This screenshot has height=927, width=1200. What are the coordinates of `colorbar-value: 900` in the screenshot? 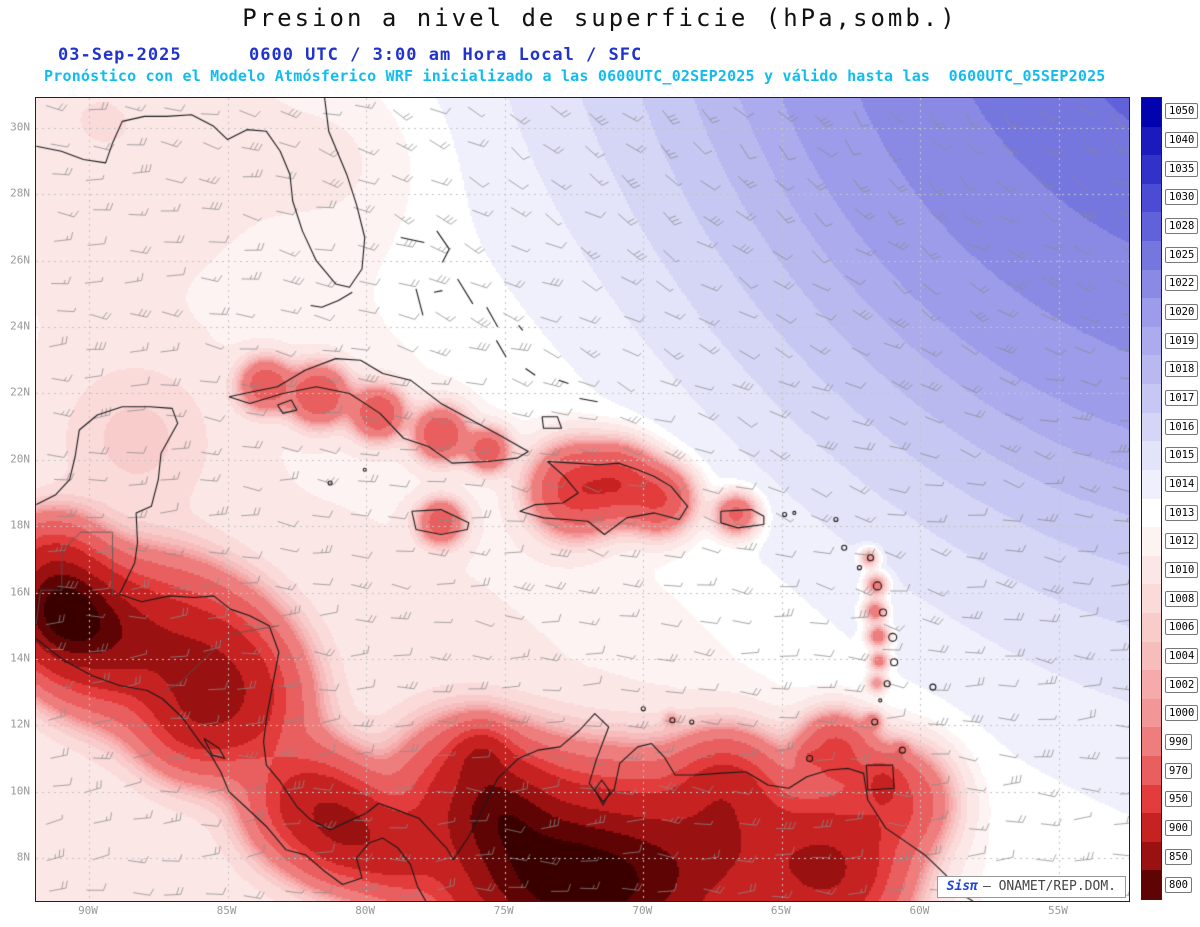 It's located at (1178, 828).